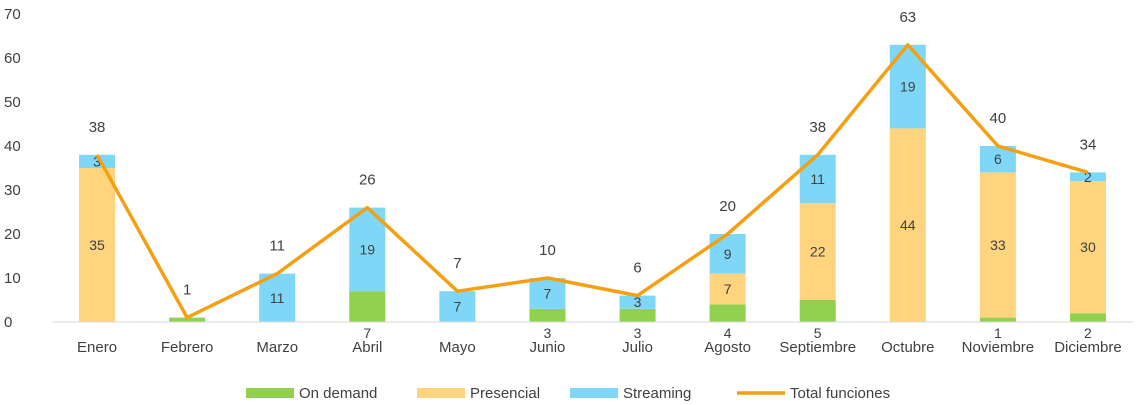 The image size is (1140, 405). What do you see at coordinates (12, 168) in the screenshot?
I see `y-axis: 0 10 20 30 40 50 60 70` at bounding box center [12, 168].